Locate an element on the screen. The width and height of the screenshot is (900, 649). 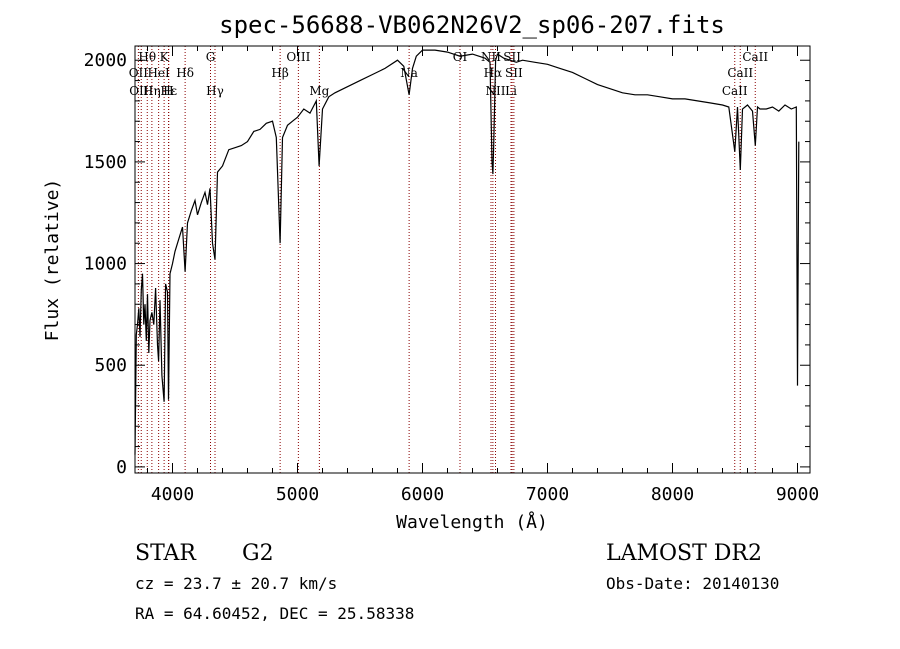
spectral-line-label: Hε is located at coordinates (168, 91).